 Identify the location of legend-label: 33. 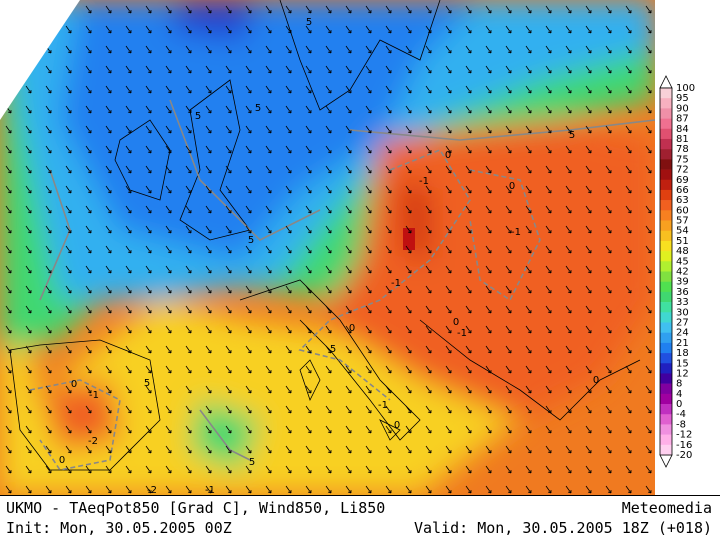
(682, 302).